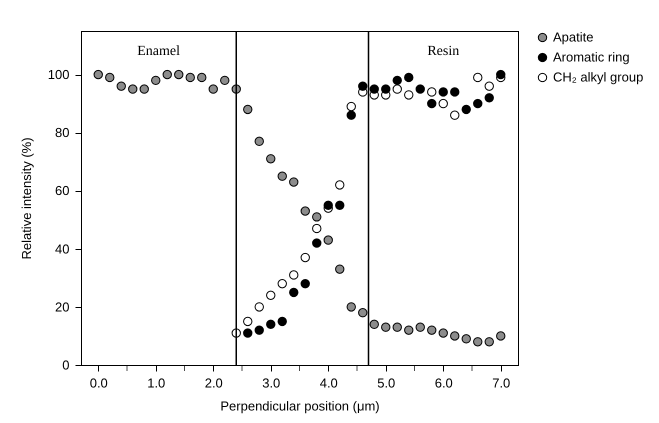 The image size is (659, 423). What do you see at coordinates (59, 74) in the screenshot?
I see `y-tick-label: 100` at bounding box center [59, 74].